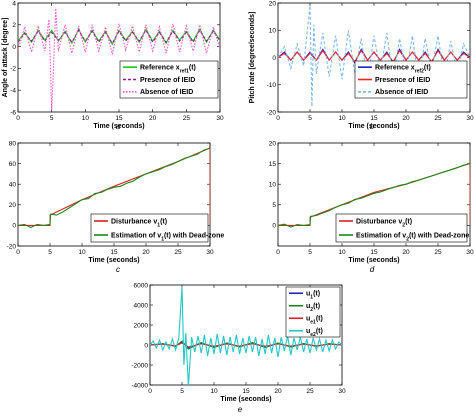 The image size is (474, 417). Describe the element at coordinates (412, 237) in the screenshot. I see `legend-label: Estimation of v2(t) with Dead-zone` at that location.